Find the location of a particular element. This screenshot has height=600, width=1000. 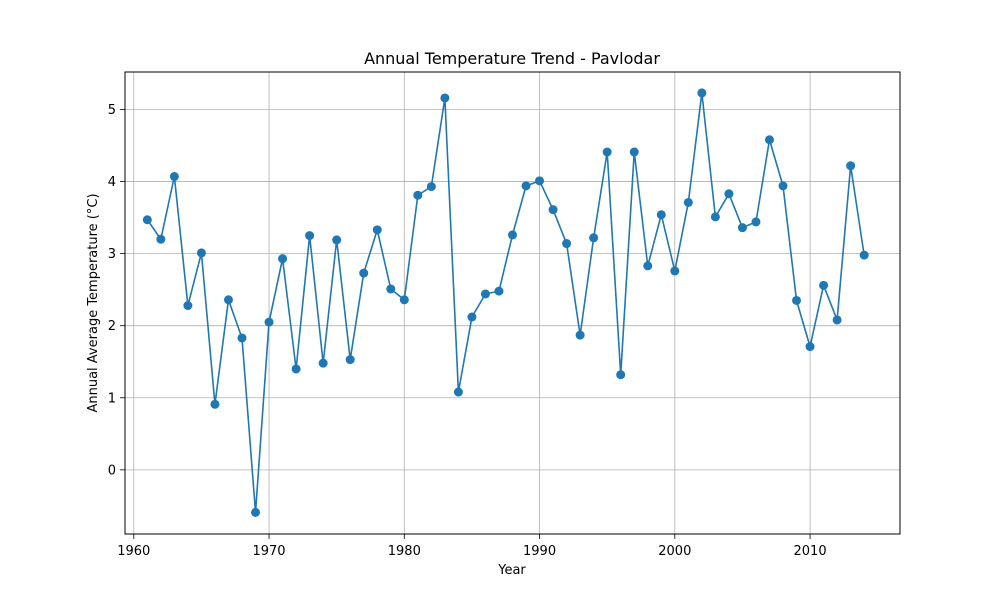

x-tick-label: 1990 is located at coordinates (539, 551).